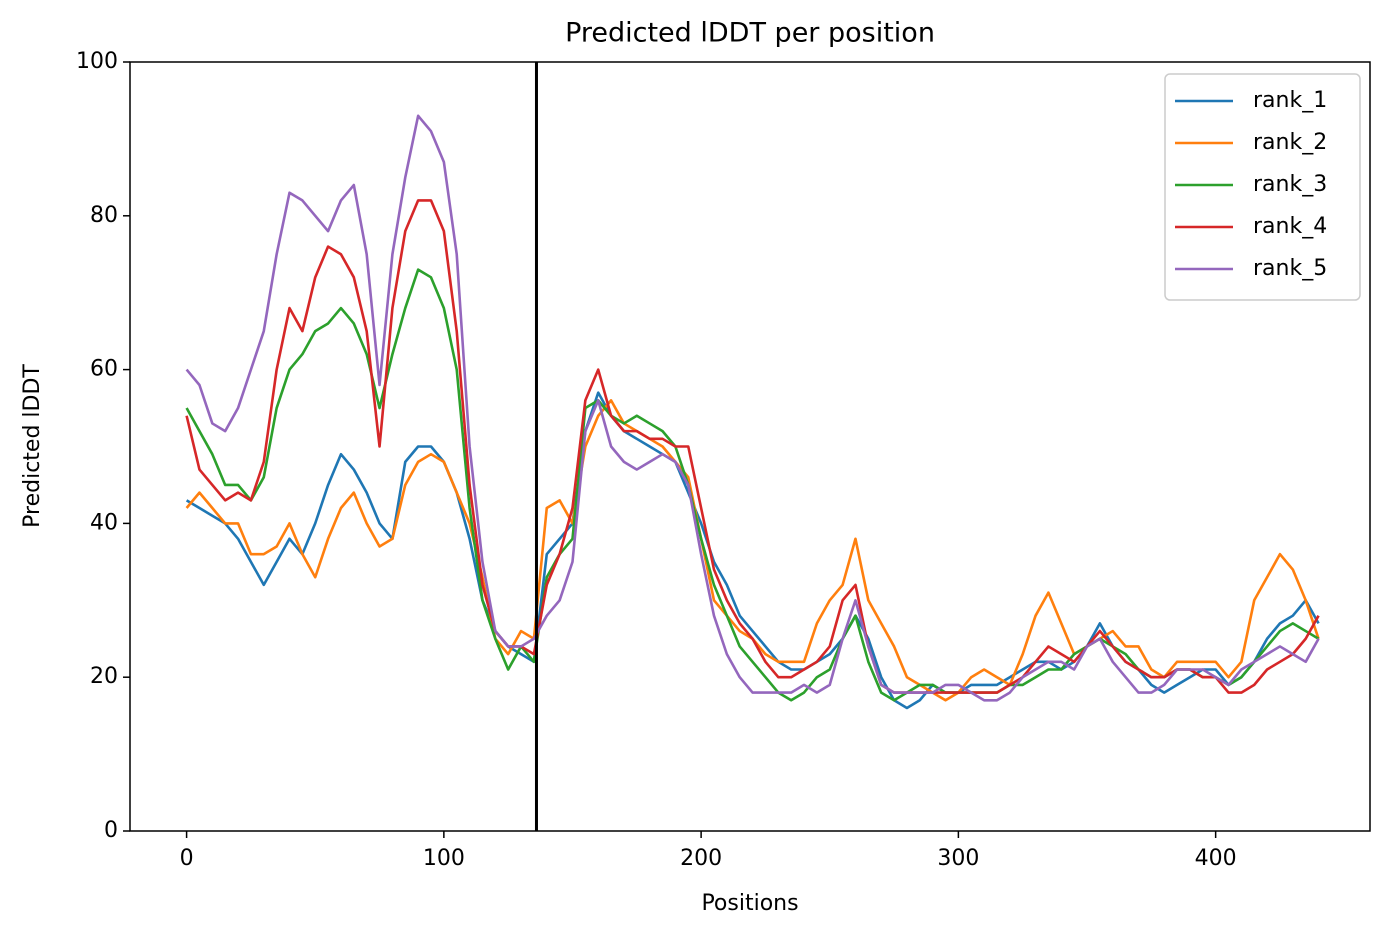 This screenshot has height=939, width=1391. What do you see at coordinates (104, 676) in the screenshot?
I see `y-tick-label: 20` at bounding box center [104, 676].